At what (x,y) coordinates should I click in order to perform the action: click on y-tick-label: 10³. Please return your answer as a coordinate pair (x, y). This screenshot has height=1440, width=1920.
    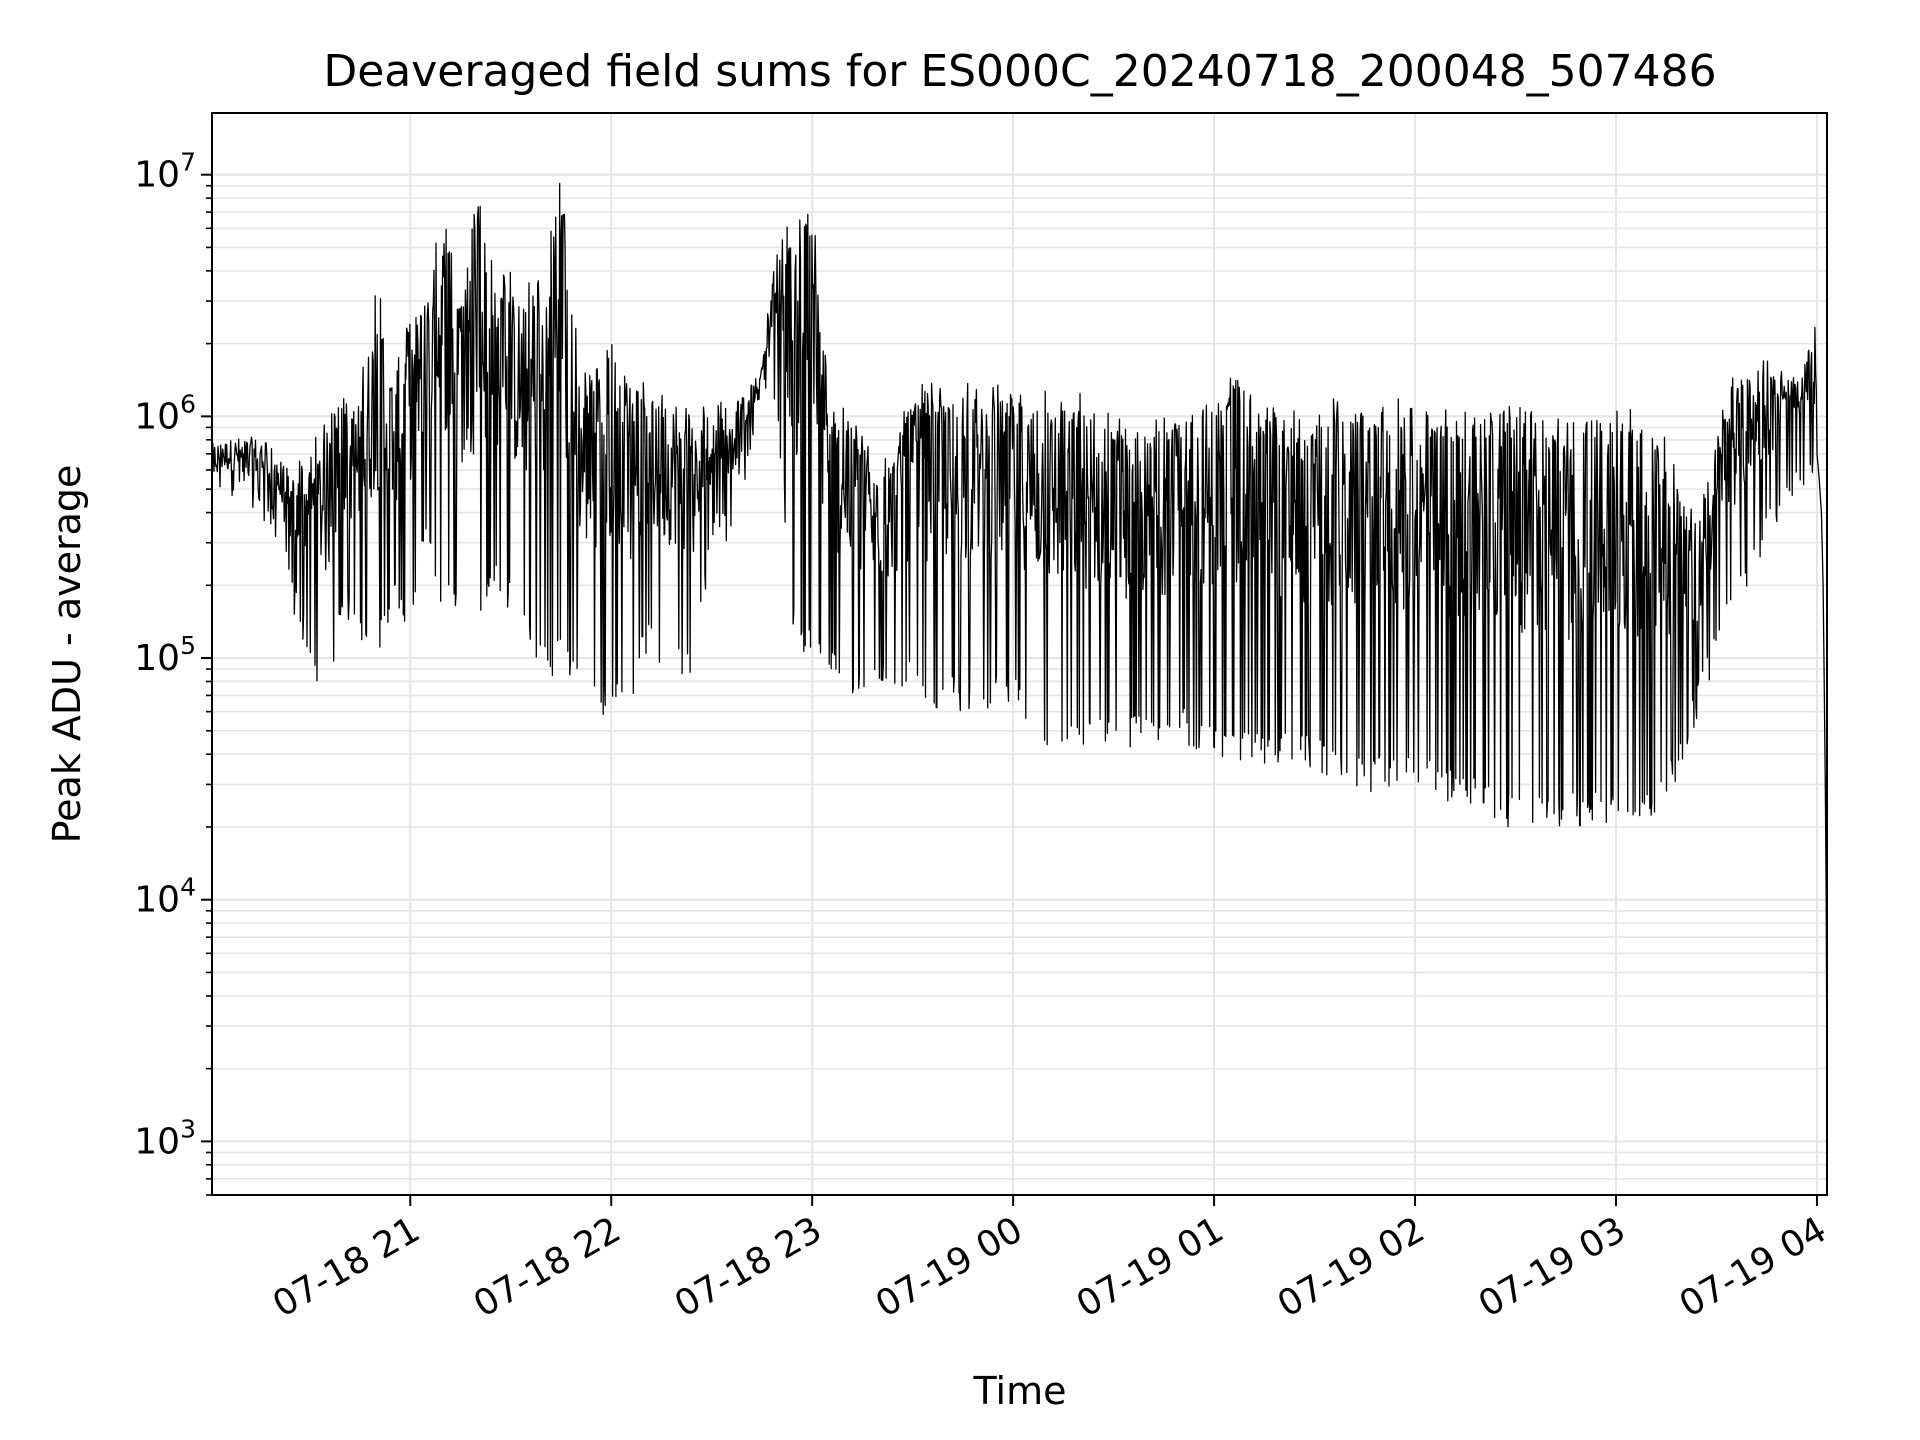
    Looking at the image, I should click on (165, 1138).